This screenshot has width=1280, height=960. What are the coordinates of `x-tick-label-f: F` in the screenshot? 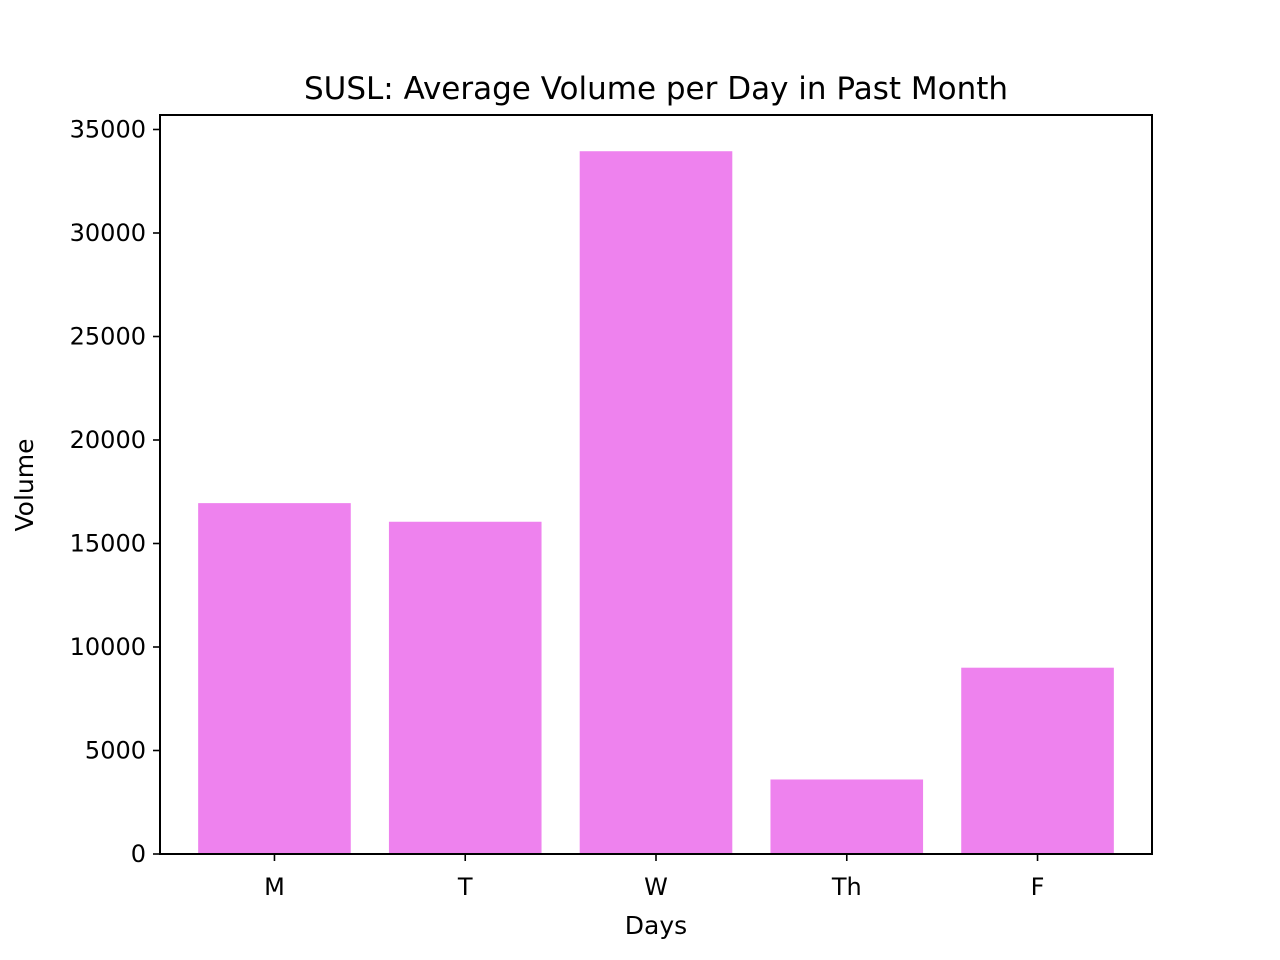 It's located at (1038, 887).